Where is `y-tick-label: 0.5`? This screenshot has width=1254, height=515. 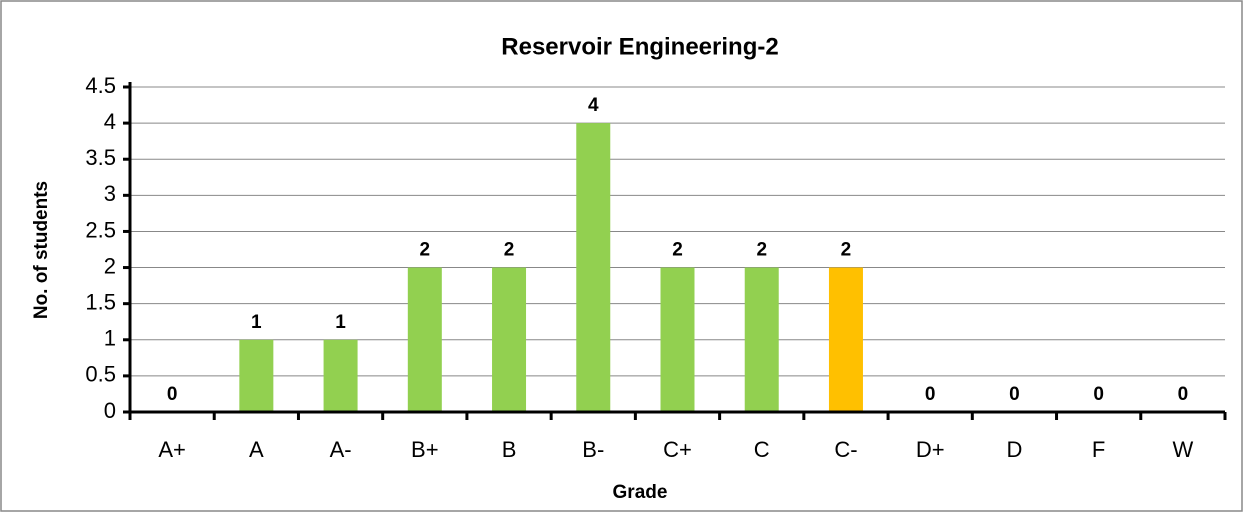 y-tick-label: 0.5 is located at coordinates (100, 374).